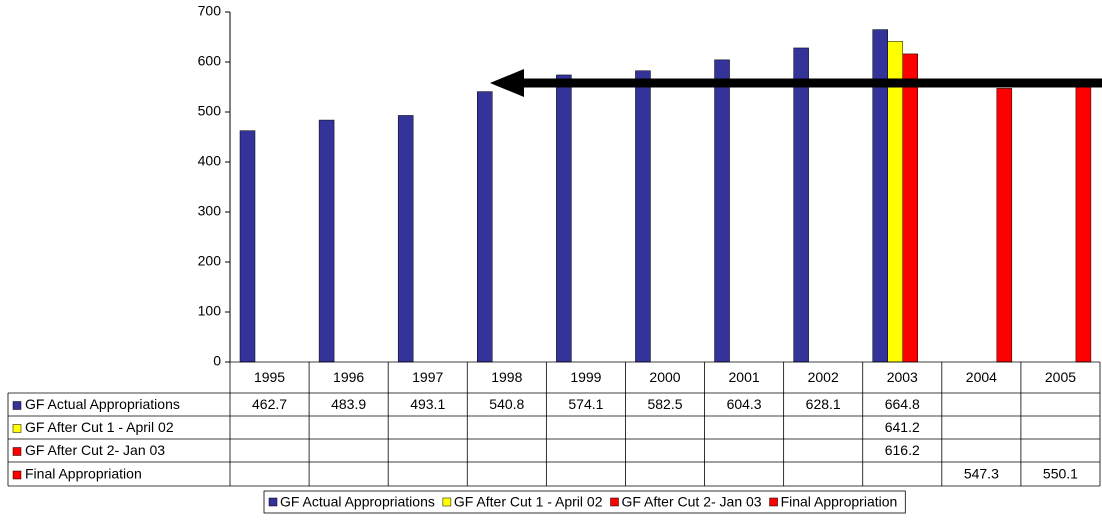 Image resolution: width=1102 pixels, height=525 pixels. What do you see at coordinates (210, 11) in the screenshot?
I see `y-tick-label: 700` at bounding box center [210, 11].